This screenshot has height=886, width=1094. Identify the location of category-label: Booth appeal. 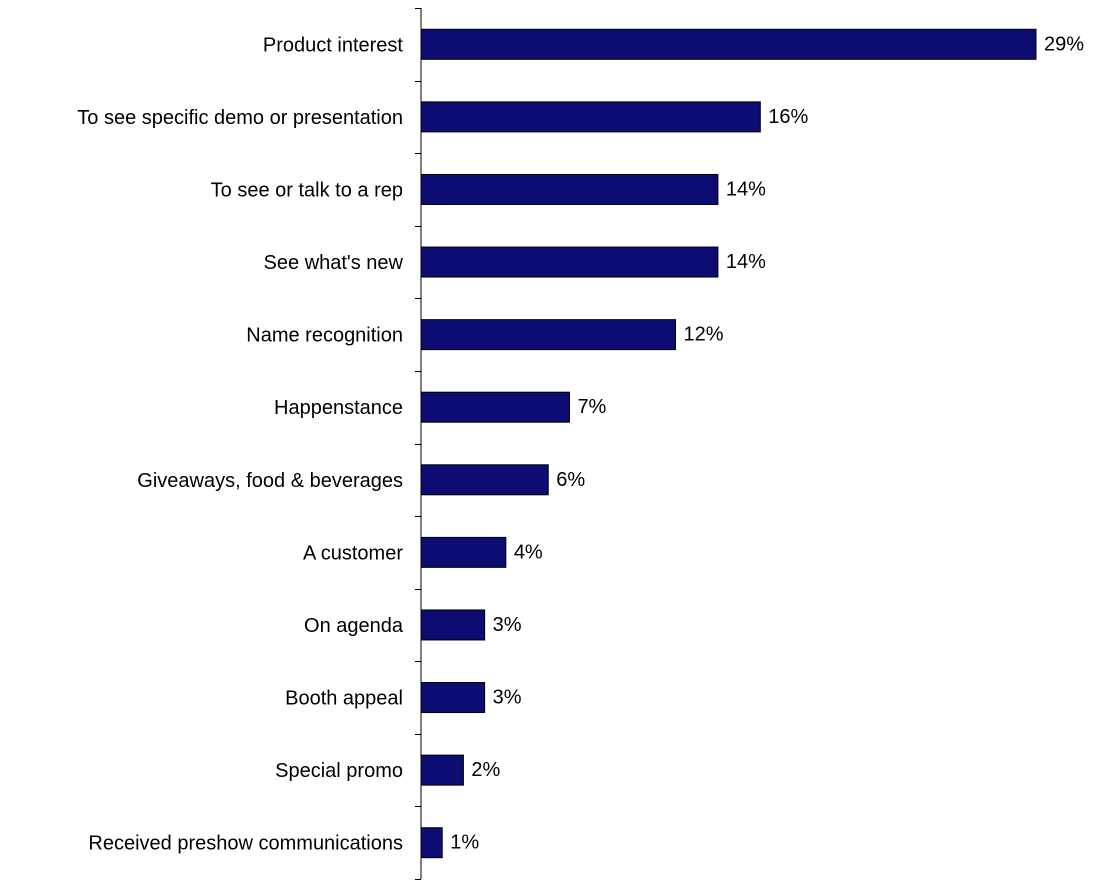
(344, 699).